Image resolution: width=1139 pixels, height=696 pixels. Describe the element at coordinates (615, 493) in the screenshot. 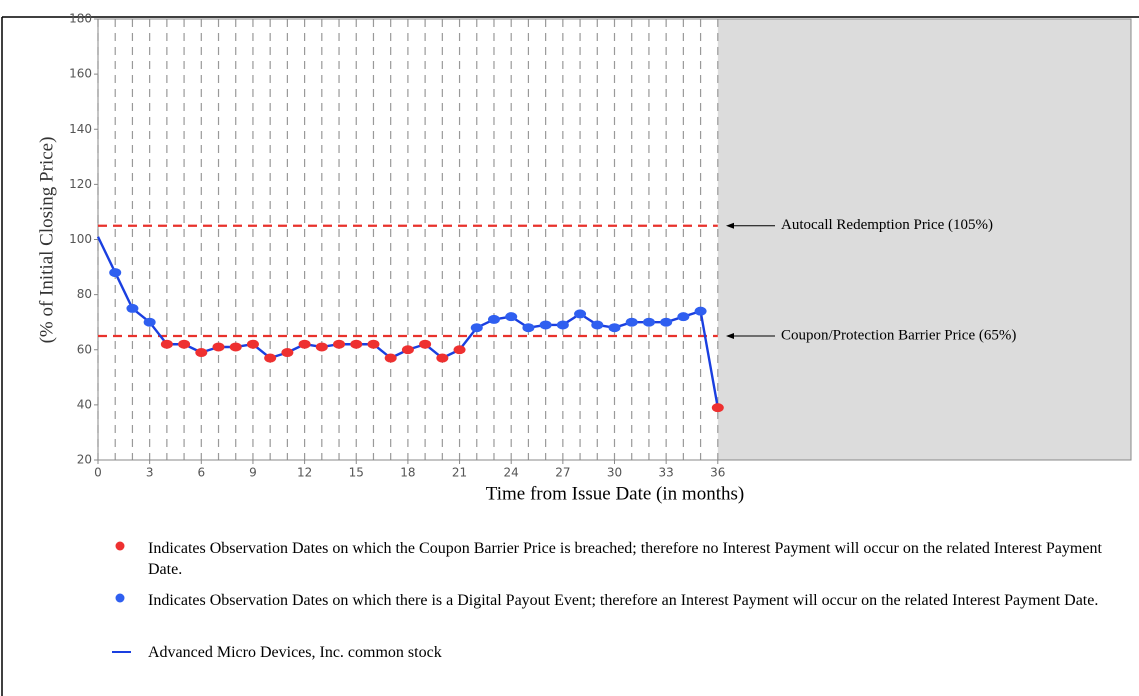

I see `x-axis-label: Time from Issue Date (in months)` at that location.